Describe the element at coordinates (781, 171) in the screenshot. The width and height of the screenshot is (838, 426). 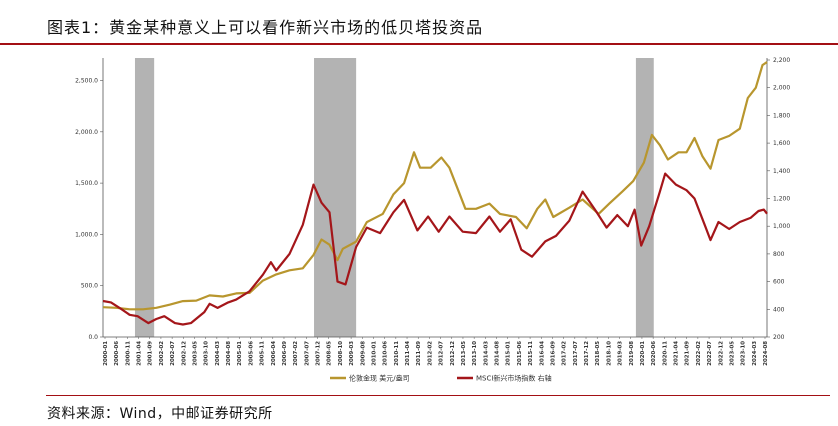
I see `right-tick-label: 1,400` at that location.